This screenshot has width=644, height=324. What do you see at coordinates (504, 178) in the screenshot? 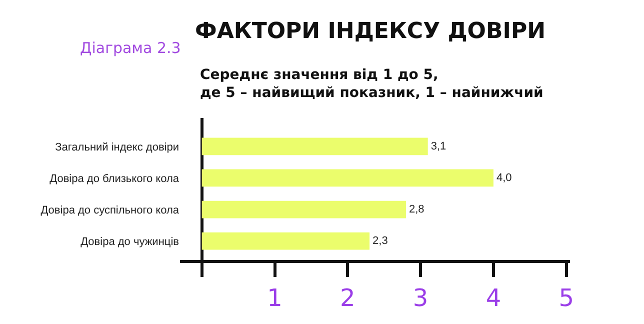
I see `data-label: 4,0` at bounding box center [504, 178].